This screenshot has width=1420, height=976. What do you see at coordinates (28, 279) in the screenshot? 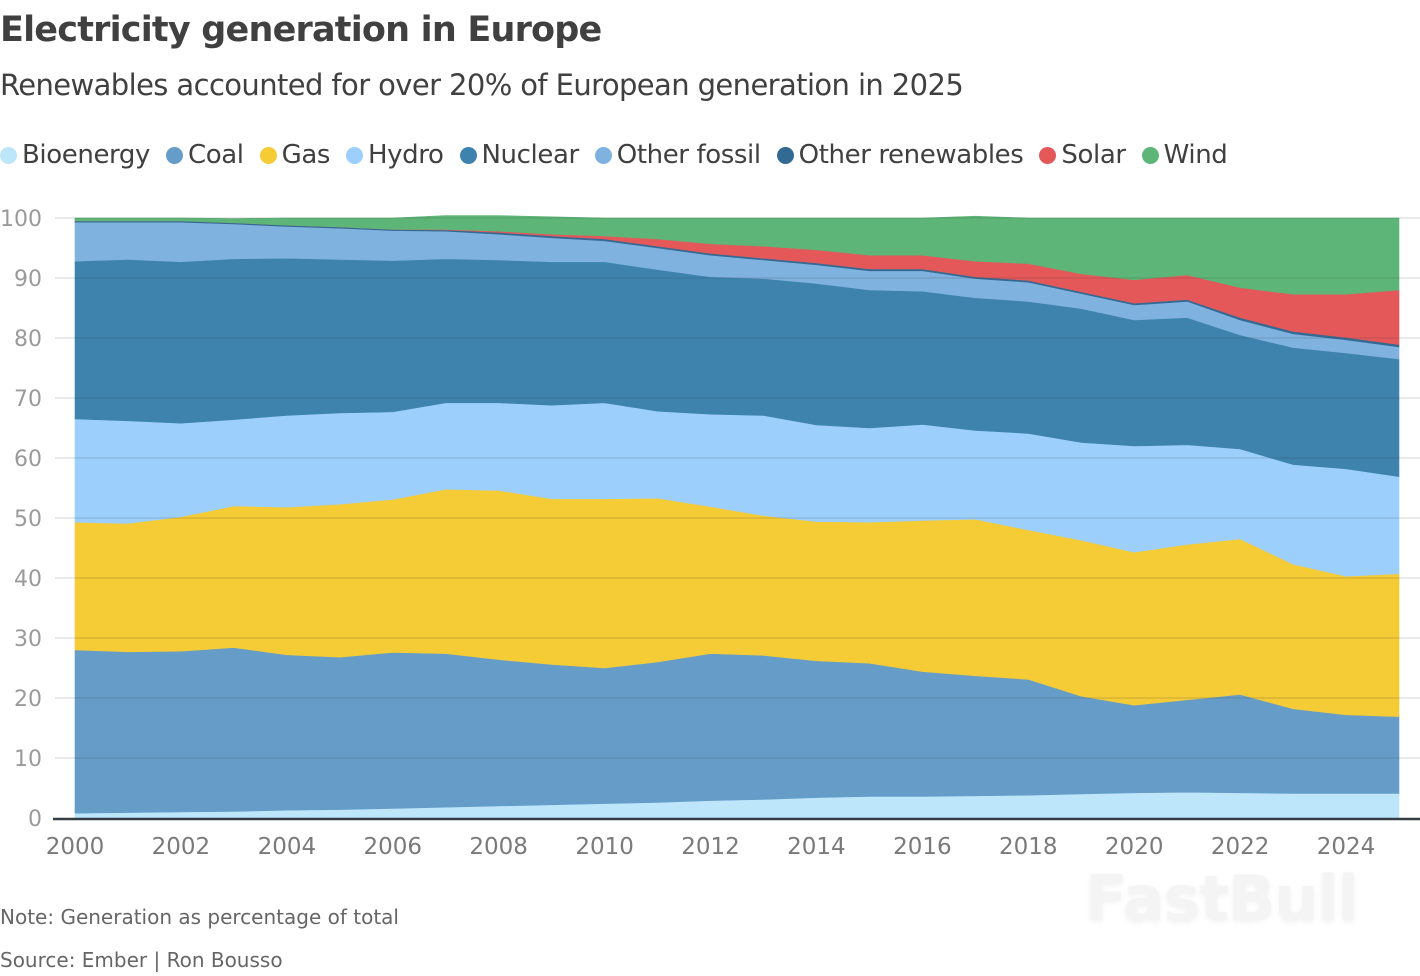
I see `y-tick-label: 90` at bounding box center [28, 279].